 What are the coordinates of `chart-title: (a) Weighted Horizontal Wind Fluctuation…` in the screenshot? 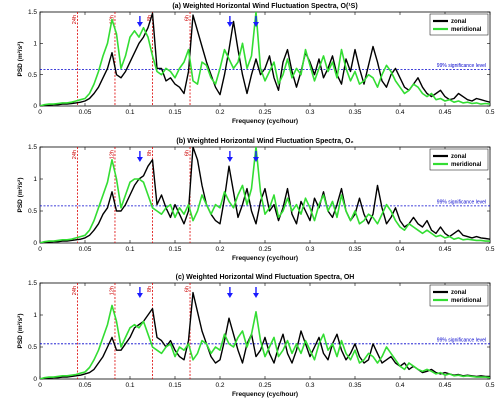 It's located at (264, 6).